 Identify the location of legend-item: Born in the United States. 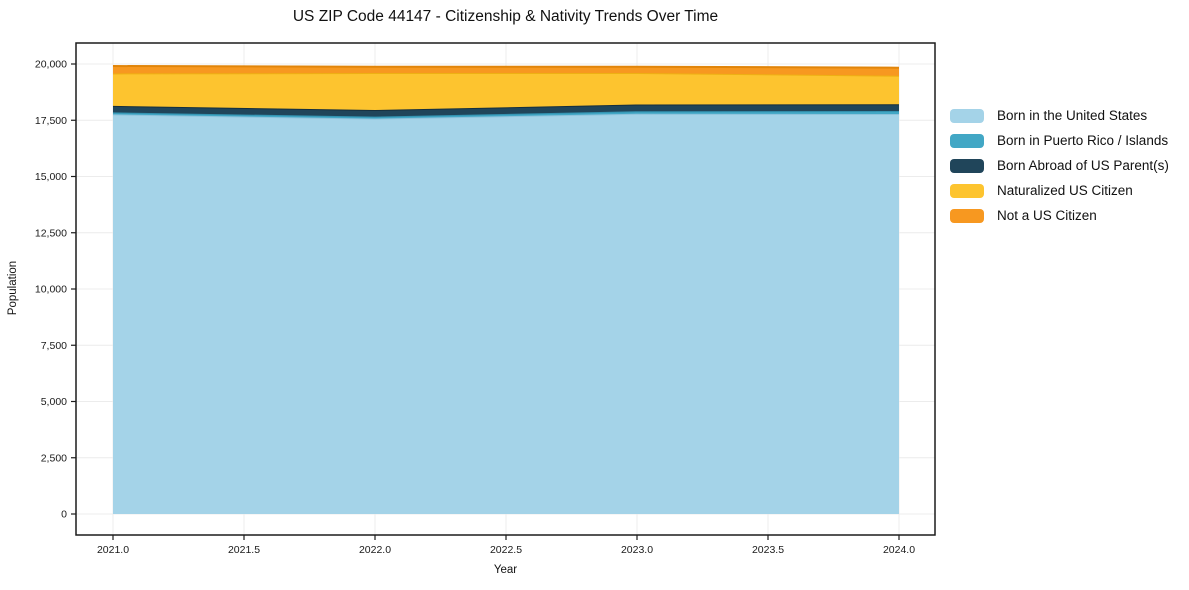
(1059, 115).